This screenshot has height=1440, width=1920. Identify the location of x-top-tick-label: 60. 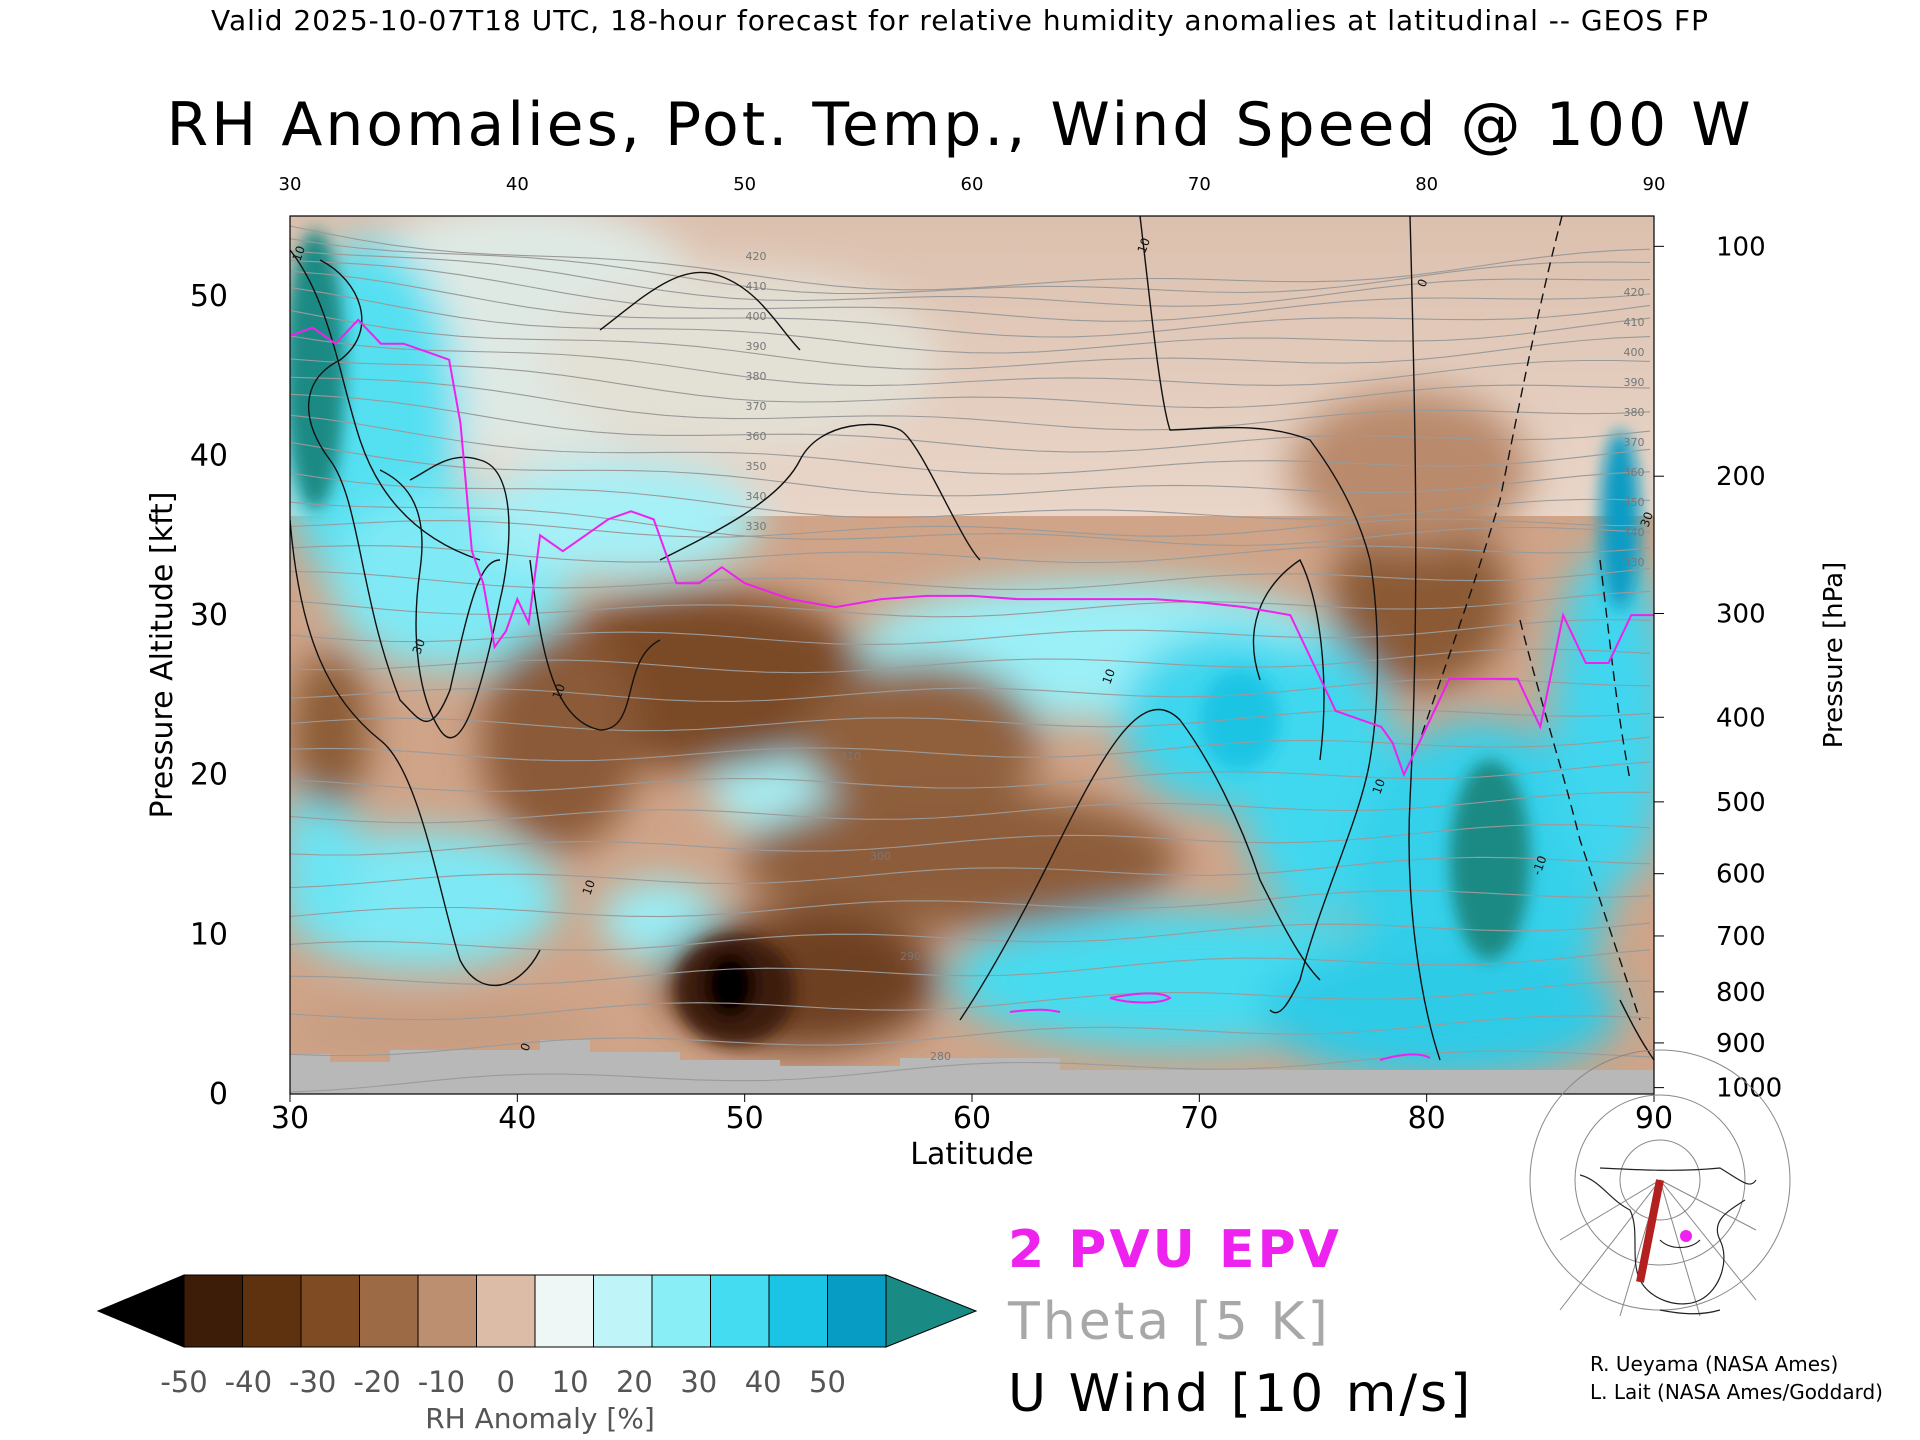
(972, 184).